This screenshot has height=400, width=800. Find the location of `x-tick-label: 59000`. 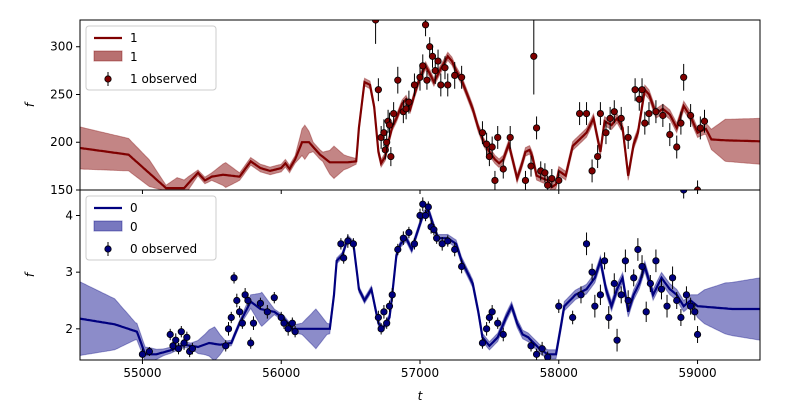

x-tick-label: 59000 is located at coordinates (697, 373).